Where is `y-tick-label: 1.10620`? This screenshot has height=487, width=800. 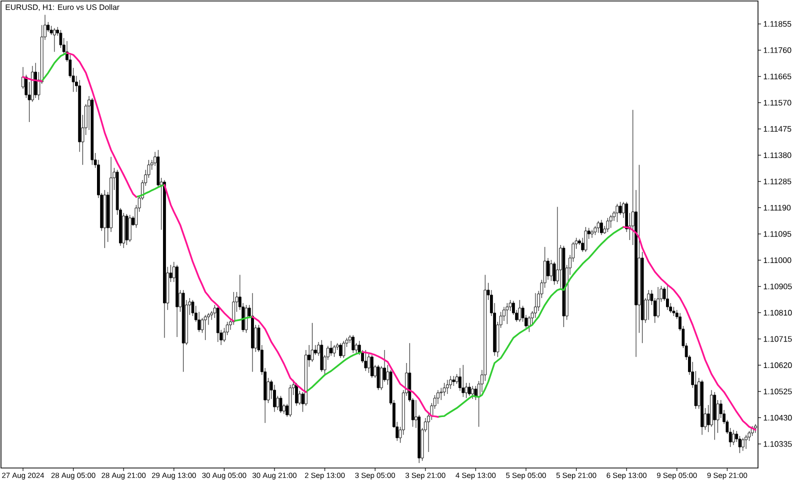
y-tick-label: 1.10620 is located at coordinates (778, 365).